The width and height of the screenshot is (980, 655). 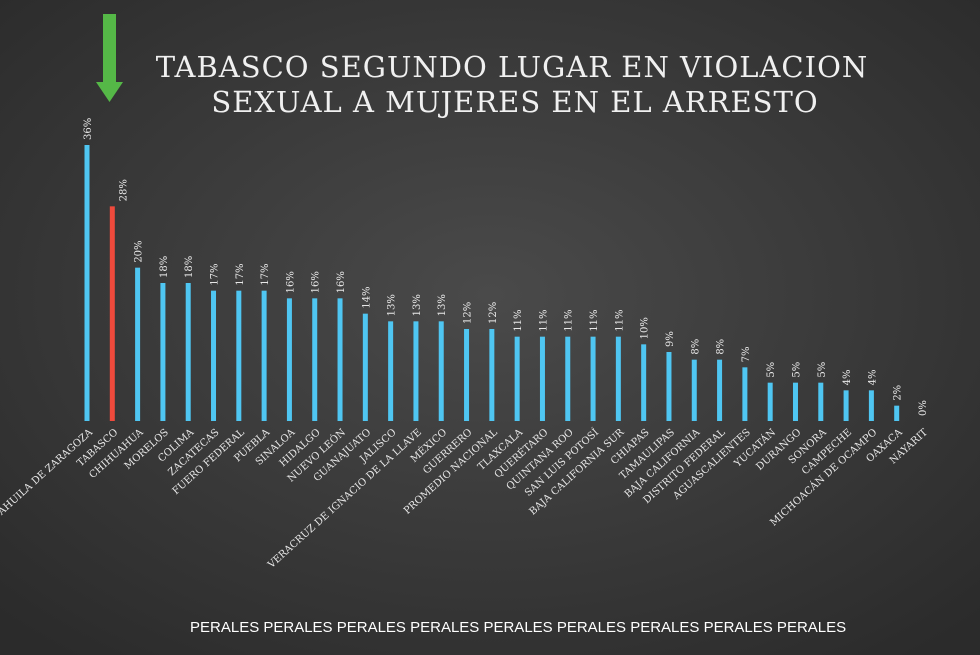 I want to click on value-label: 7%, so click(x=746, y=354).